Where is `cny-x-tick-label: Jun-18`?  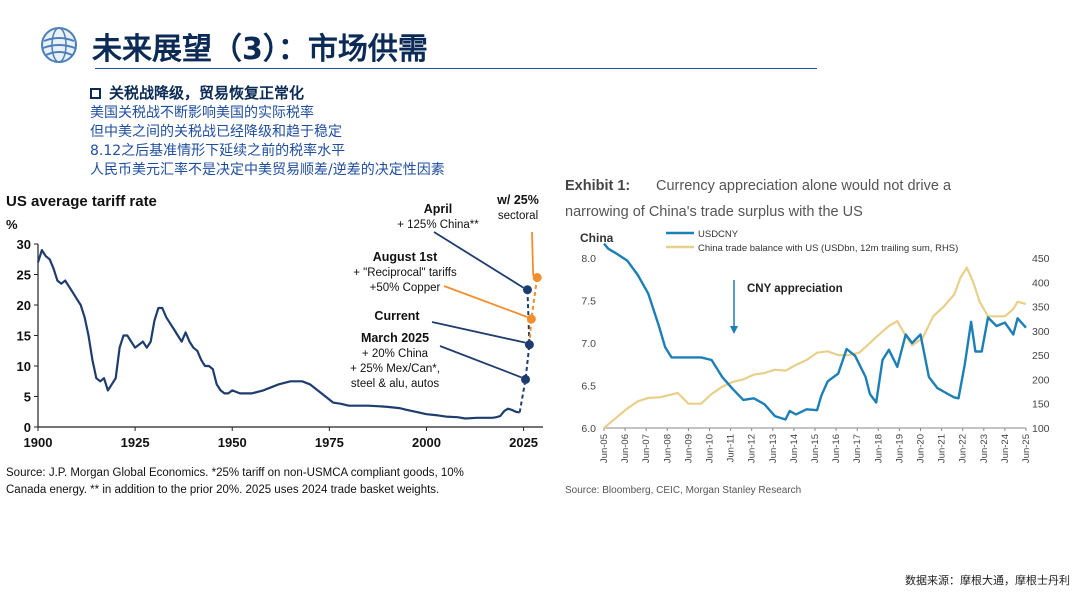 cny-x-tick-label: Jun-18 is located at coordinates (878, 448).